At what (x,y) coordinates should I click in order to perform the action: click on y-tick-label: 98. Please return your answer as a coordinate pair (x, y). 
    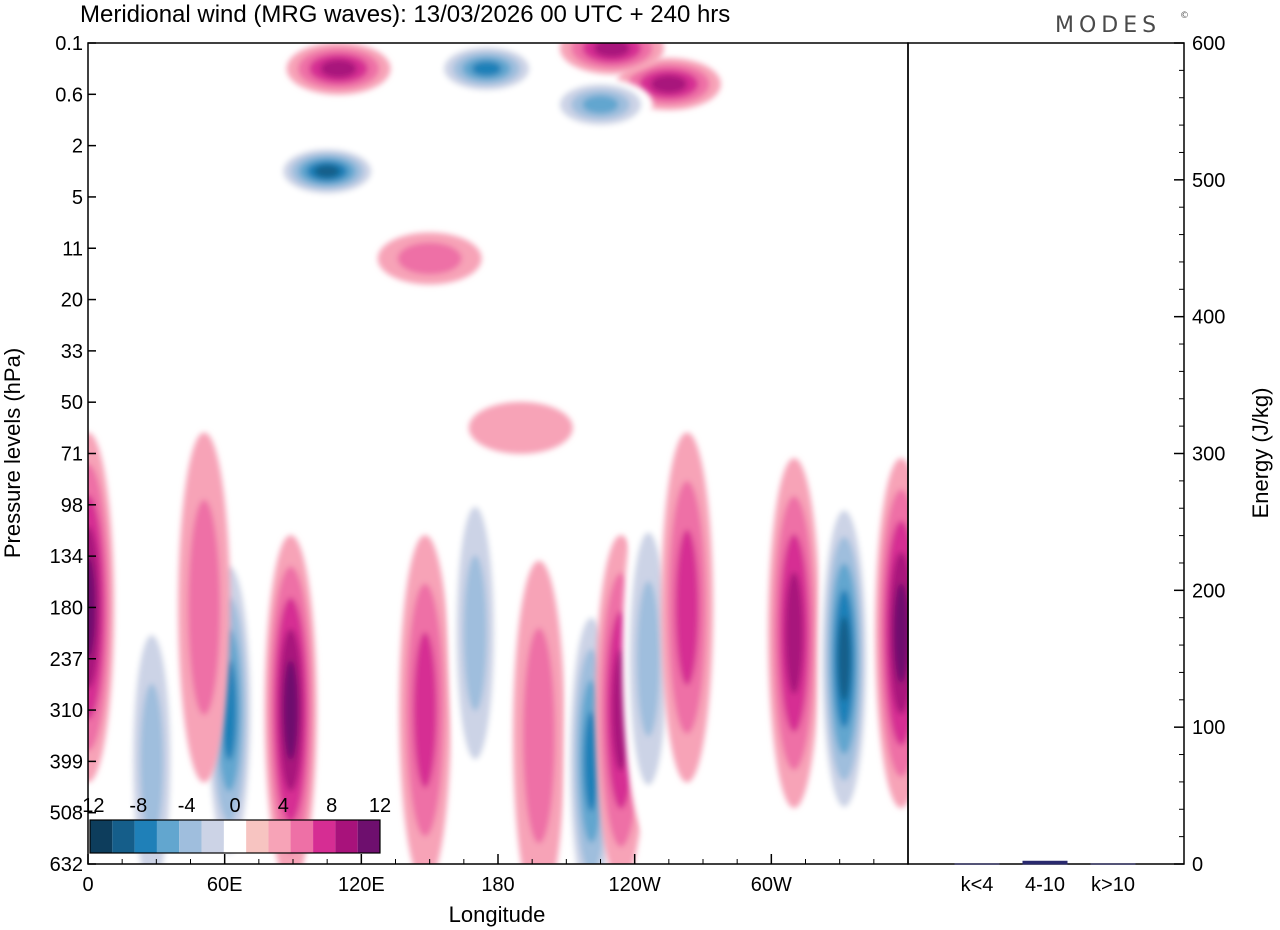
    Looking at the image, I should click on (72, 506).